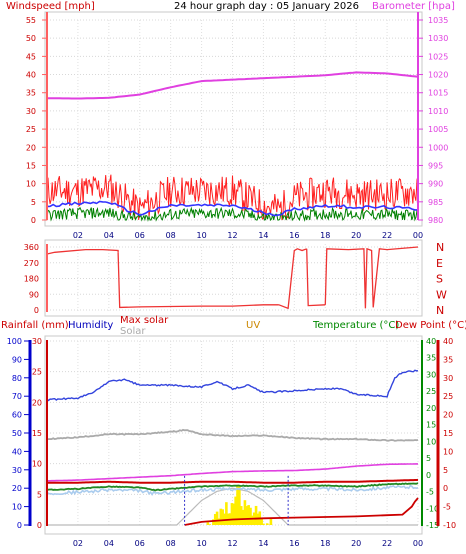 The height and width of the screenshot is (554, 466). I want to click on wind-x-tick-label: 02, so click(78, 235).